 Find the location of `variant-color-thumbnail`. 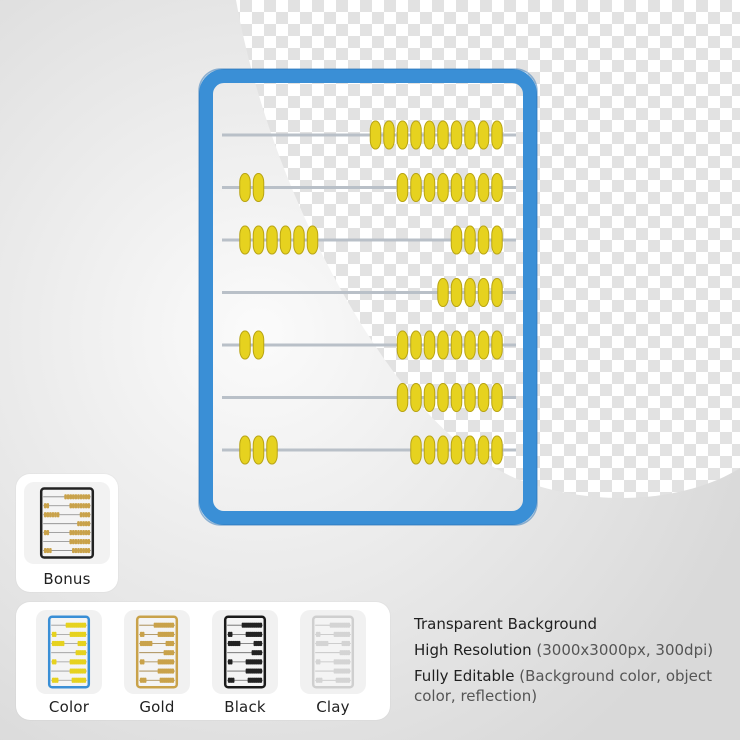

variant-color-thumbnail is located at coordinates (69, 652).